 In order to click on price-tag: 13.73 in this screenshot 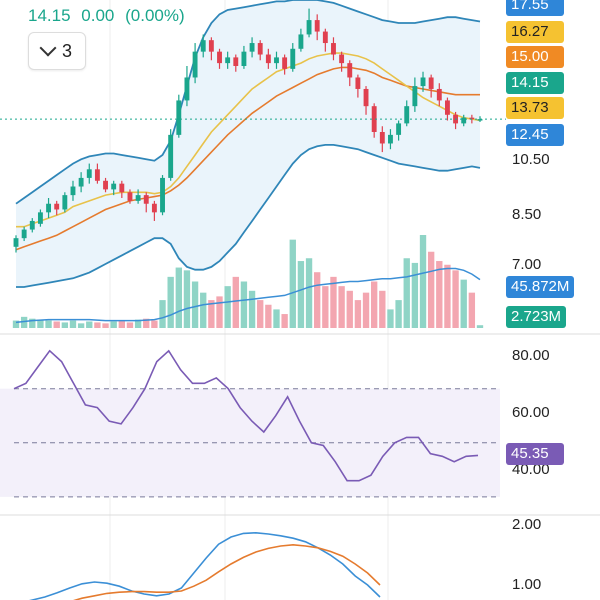, I will do `click(535, 108)`.